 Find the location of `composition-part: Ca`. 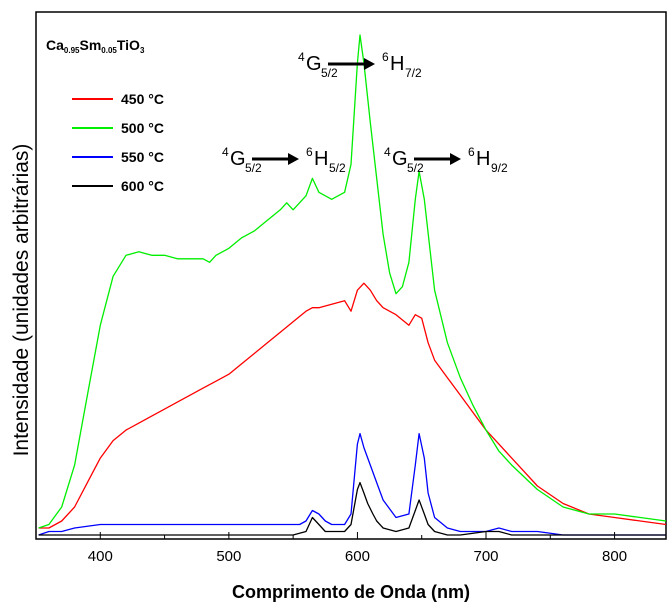

composition-part: Ca is located at coordinates (55, 45).